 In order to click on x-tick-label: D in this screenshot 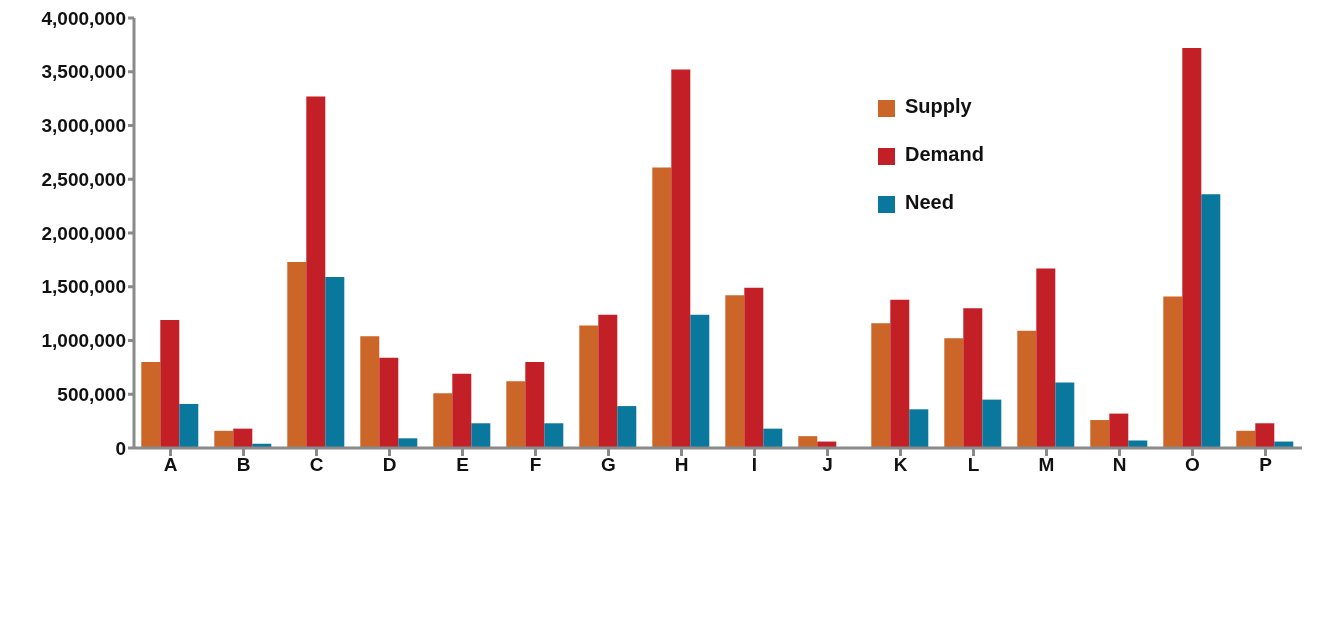, I will do `click(389, 465)`.